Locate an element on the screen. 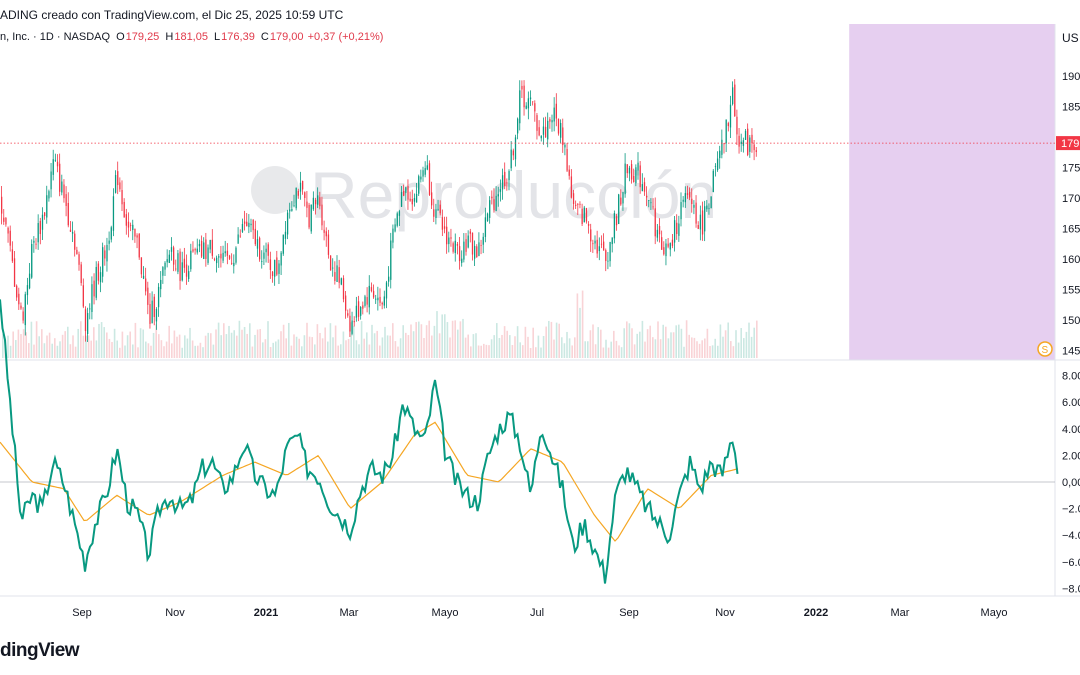 This screenshot has width=1080, height=675. low-value: 176,39 is located at coordinates (238, 37).